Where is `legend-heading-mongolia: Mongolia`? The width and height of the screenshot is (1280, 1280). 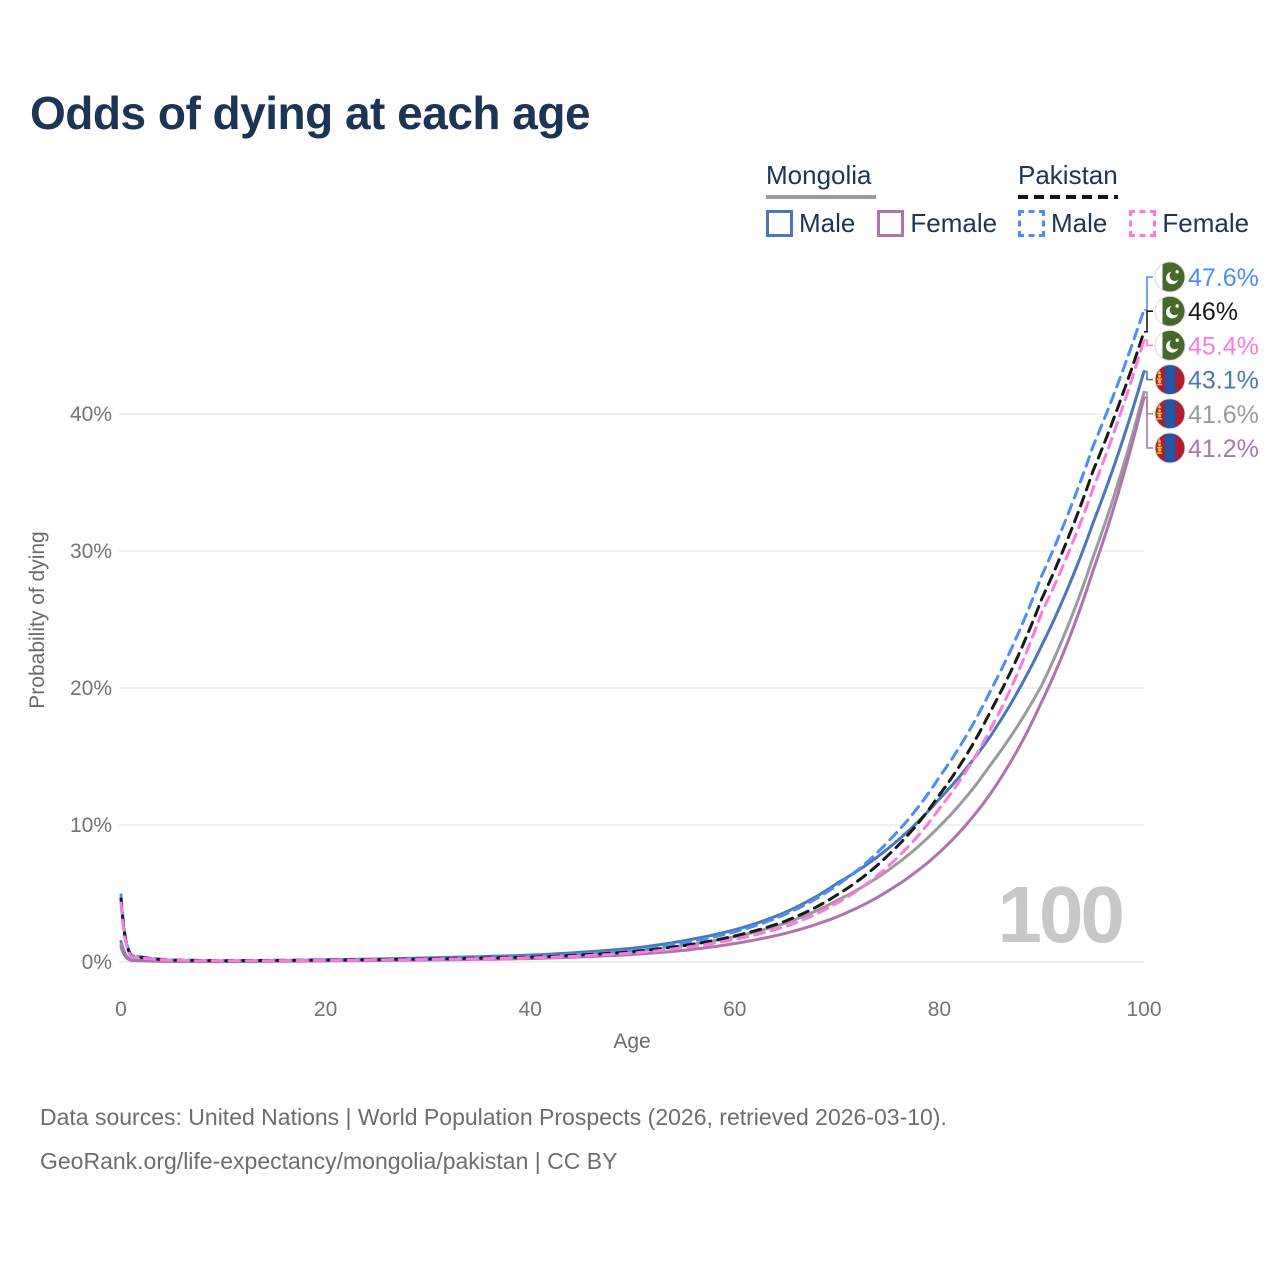 legend-heading-mongolia: Mongolia is located at coordinates (819, 175).